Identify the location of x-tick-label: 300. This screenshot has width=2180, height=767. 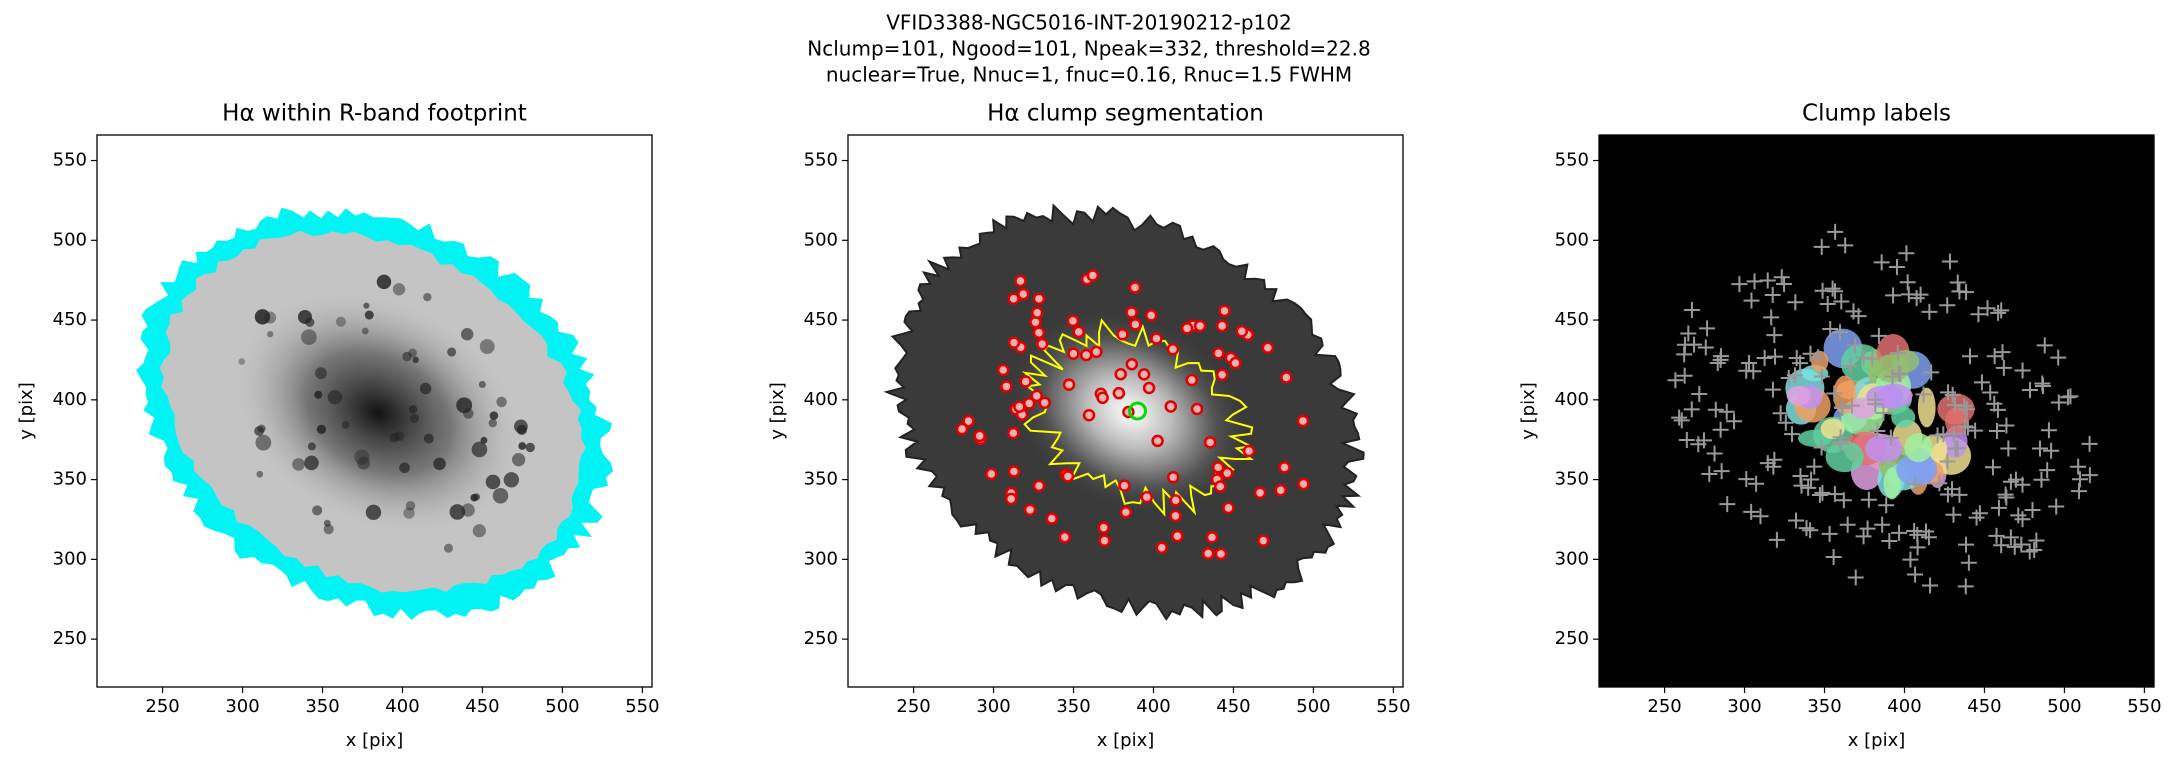
(242, 706).